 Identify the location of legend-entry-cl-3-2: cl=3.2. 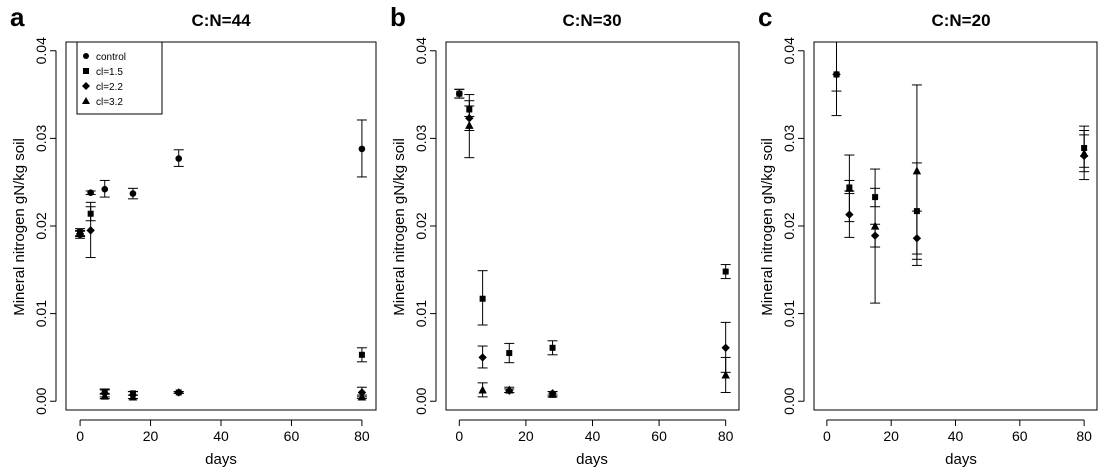
(102, 102).